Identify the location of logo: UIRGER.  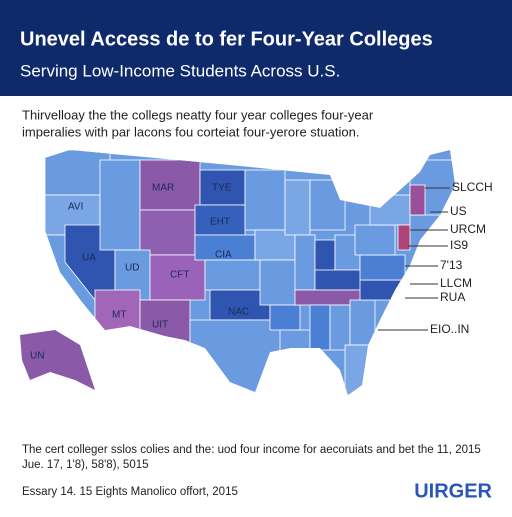
(453, 491).